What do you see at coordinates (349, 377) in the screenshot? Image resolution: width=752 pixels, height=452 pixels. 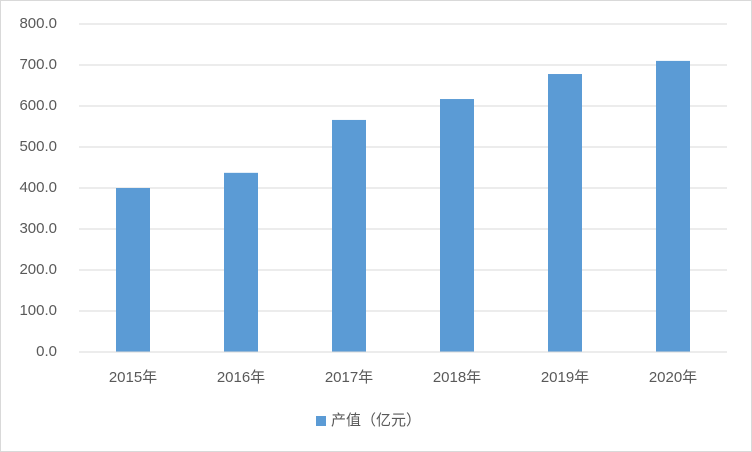 I see `x-tick-label: 2017年` at bounding box center [349, 377].